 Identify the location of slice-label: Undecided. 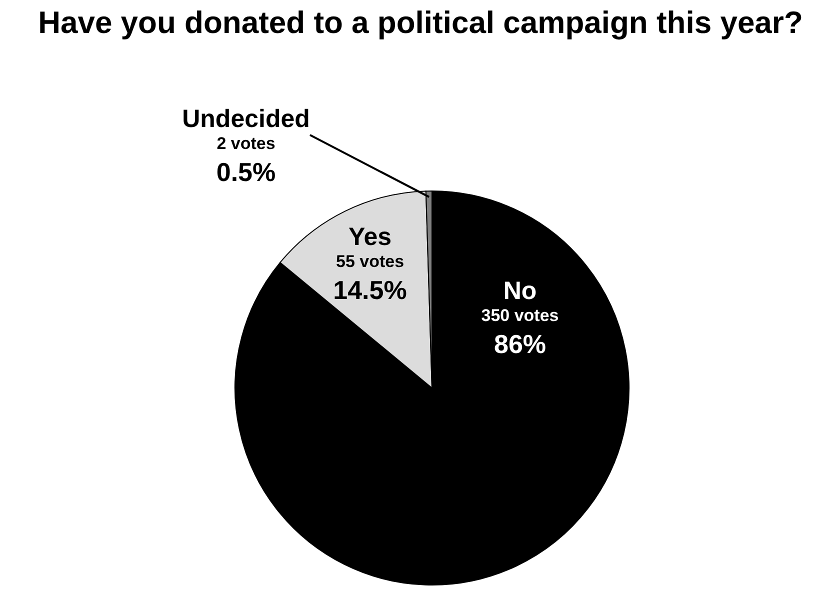
(246, 119).